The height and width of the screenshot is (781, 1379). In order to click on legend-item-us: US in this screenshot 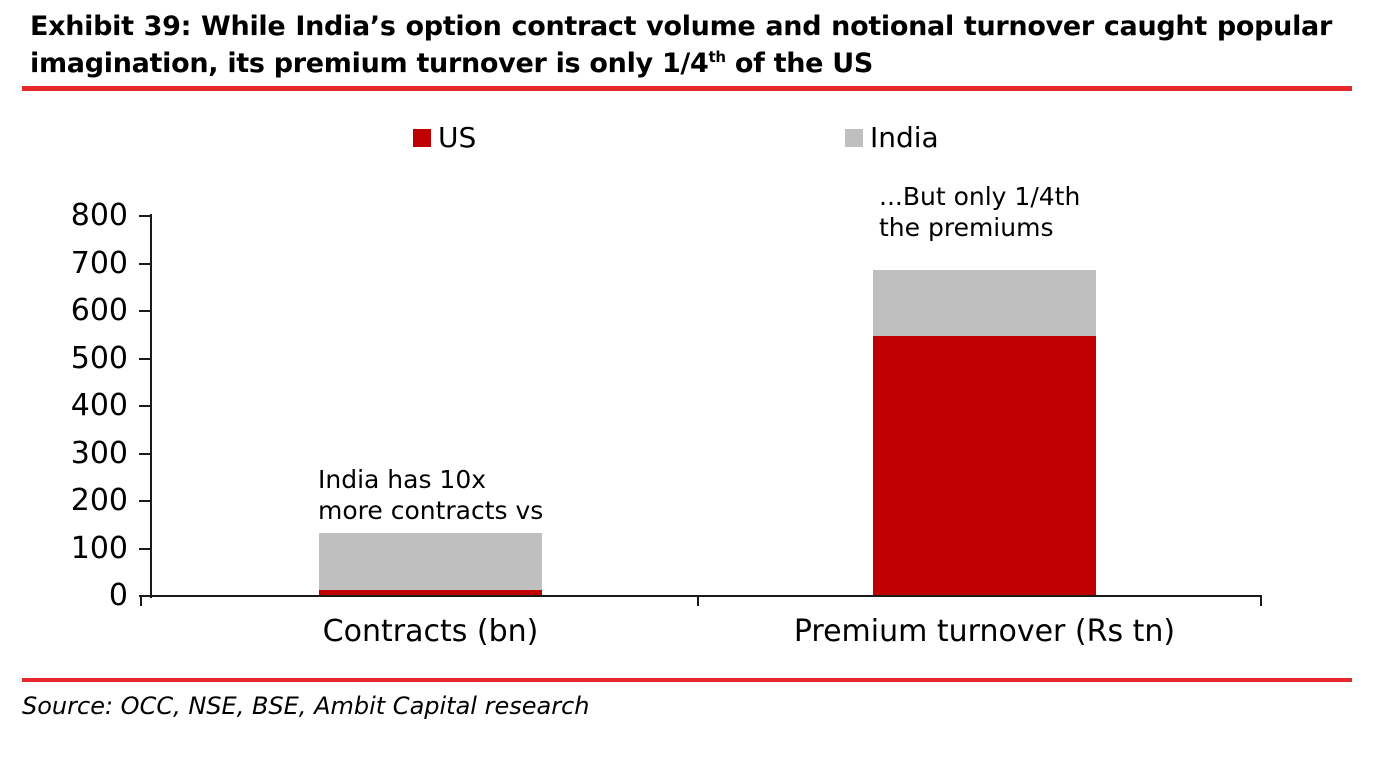, I will do `click(444, 138)`.